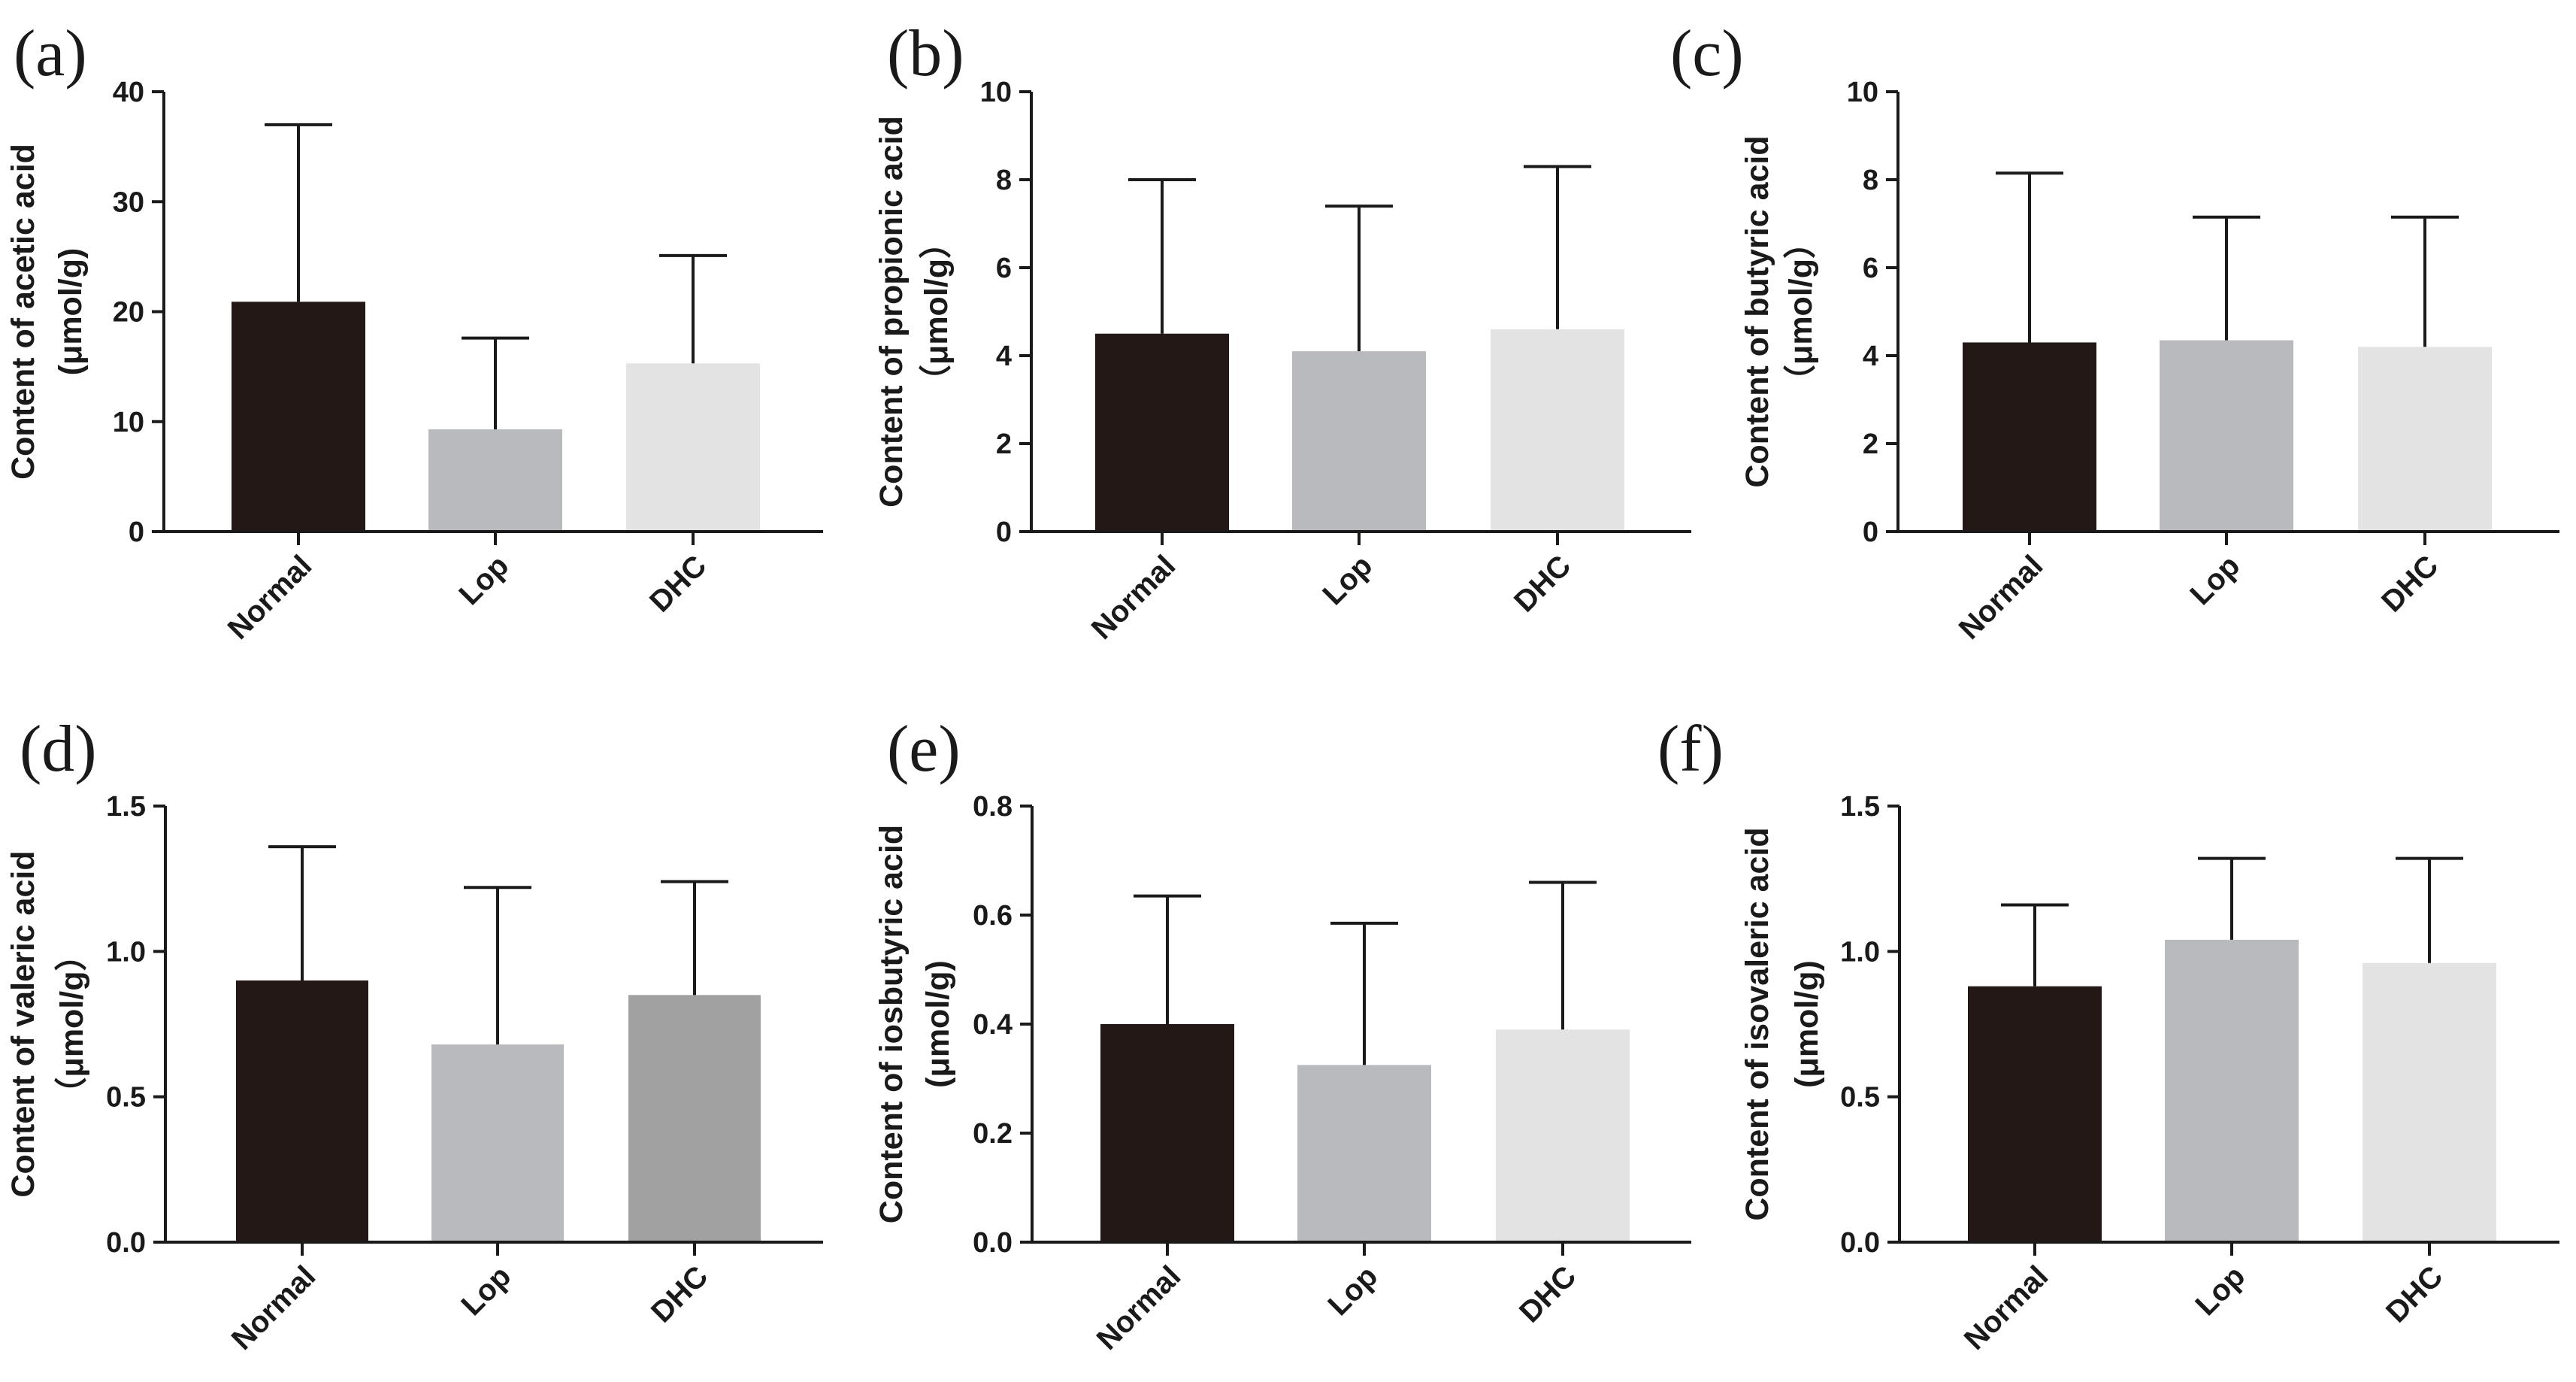  I want to click on y-tick-label: 30, so click(128, 202).